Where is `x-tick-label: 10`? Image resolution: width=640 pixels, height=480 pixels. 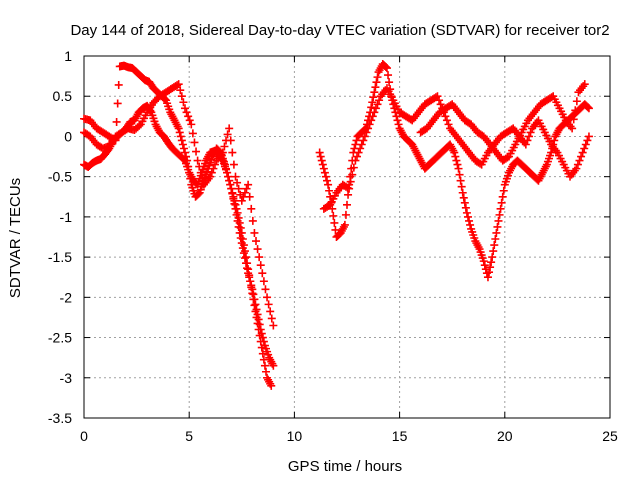 x-tick-label: 10 is located at coordinates (295, 436).